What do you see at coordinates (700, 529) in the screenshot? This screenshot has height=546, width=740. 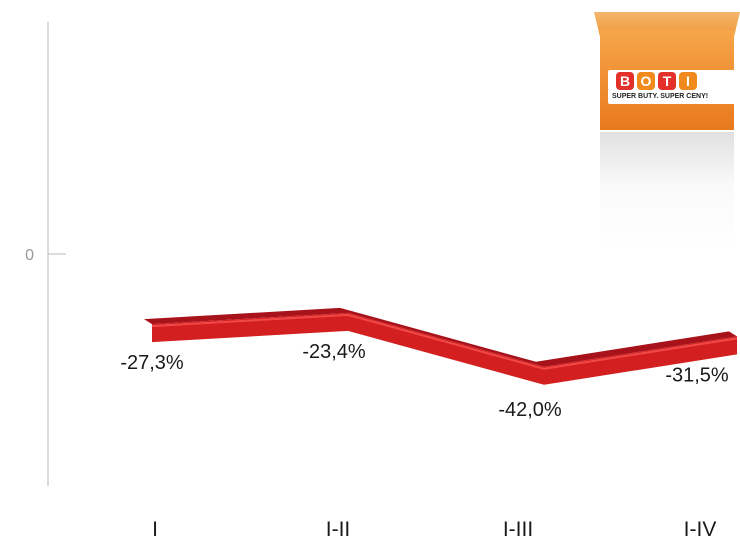 I see `category-label-3: I-IV` at bounding box center [700, 529].